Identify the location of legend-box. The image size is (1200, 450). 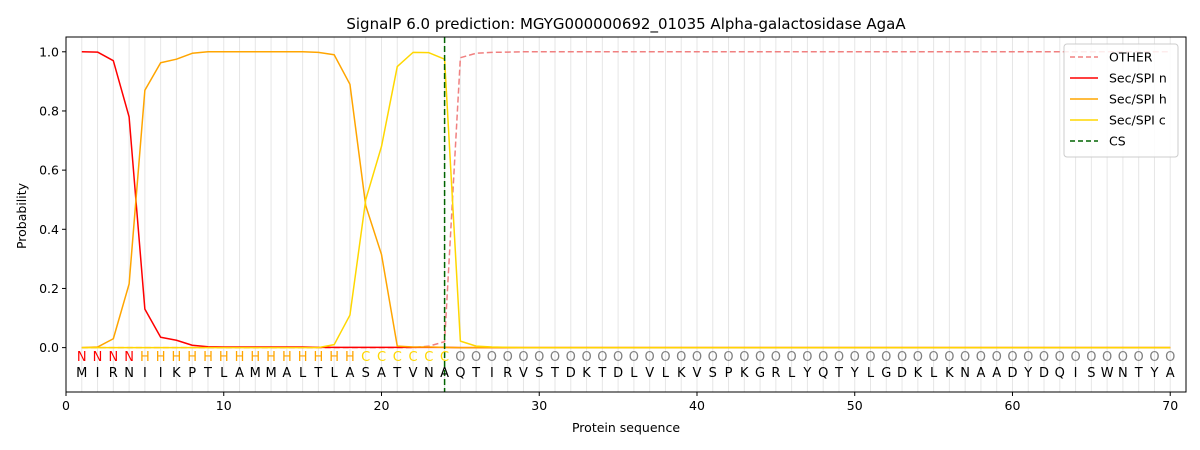
(1121, 100).